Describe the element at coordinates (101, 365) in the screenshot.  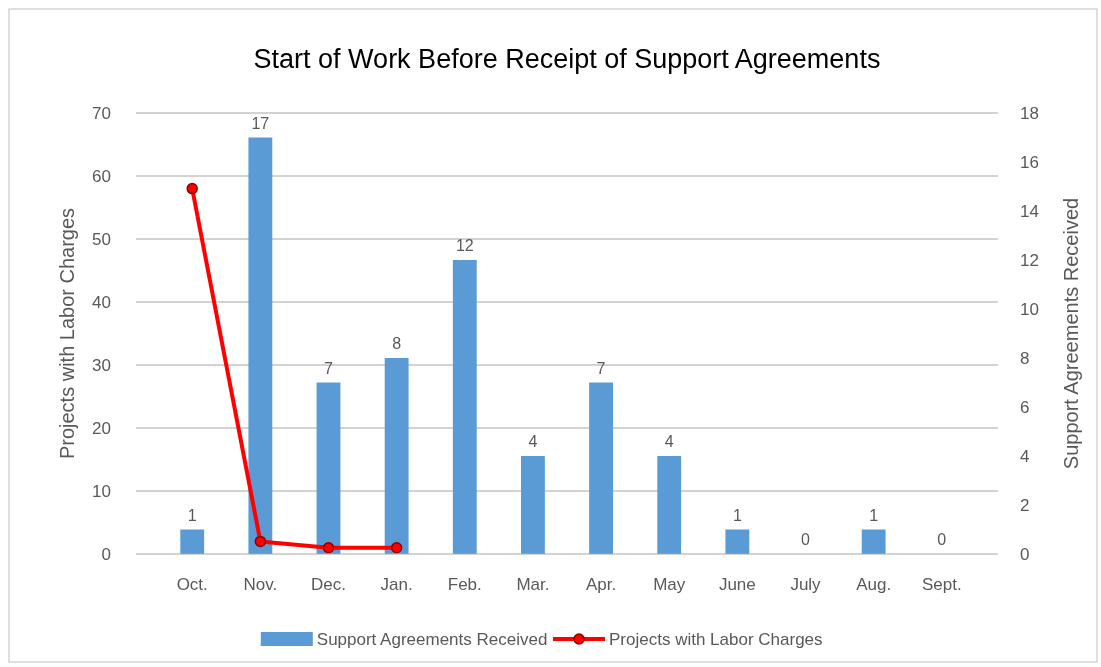
I see `y-tick-label: 30` at that location.